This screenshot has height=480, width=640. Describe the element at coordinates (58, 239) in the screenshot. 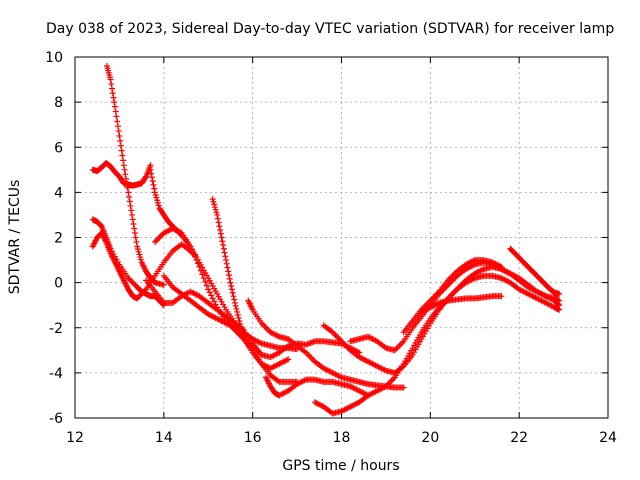

I see `y-tick-label: 2` at that location.